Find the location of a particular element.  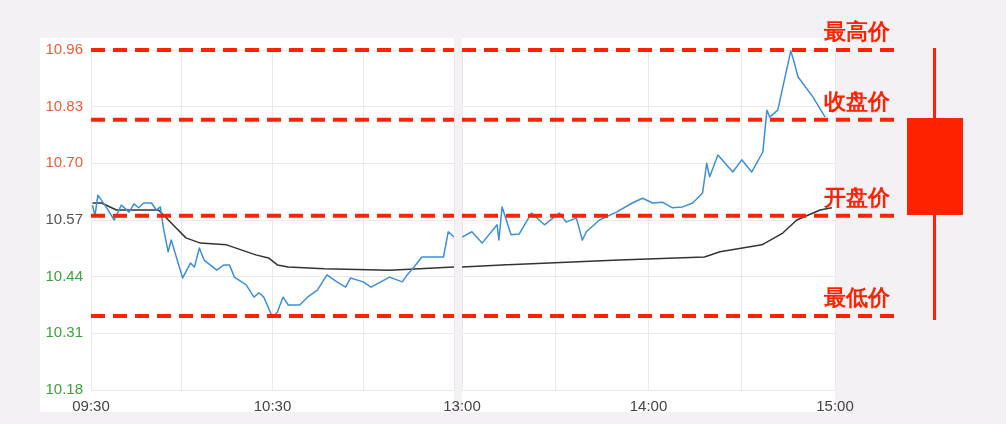

x-tick-label: 13:00 is located at coordinates (462, 406).